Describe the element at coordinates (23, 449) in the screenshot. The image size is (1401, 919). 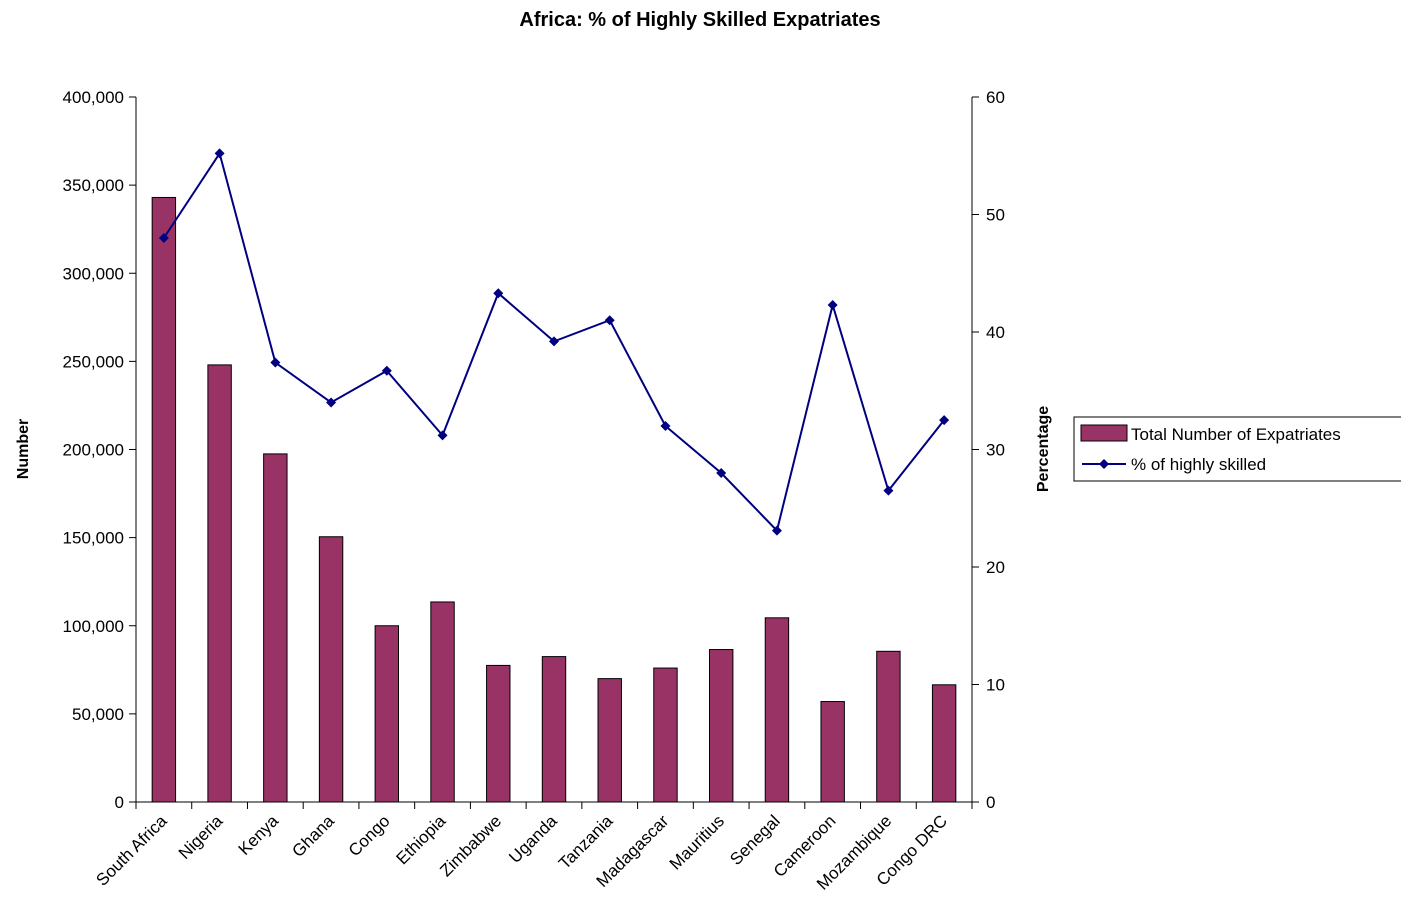
I see `y-axis-title: Number` at that location.